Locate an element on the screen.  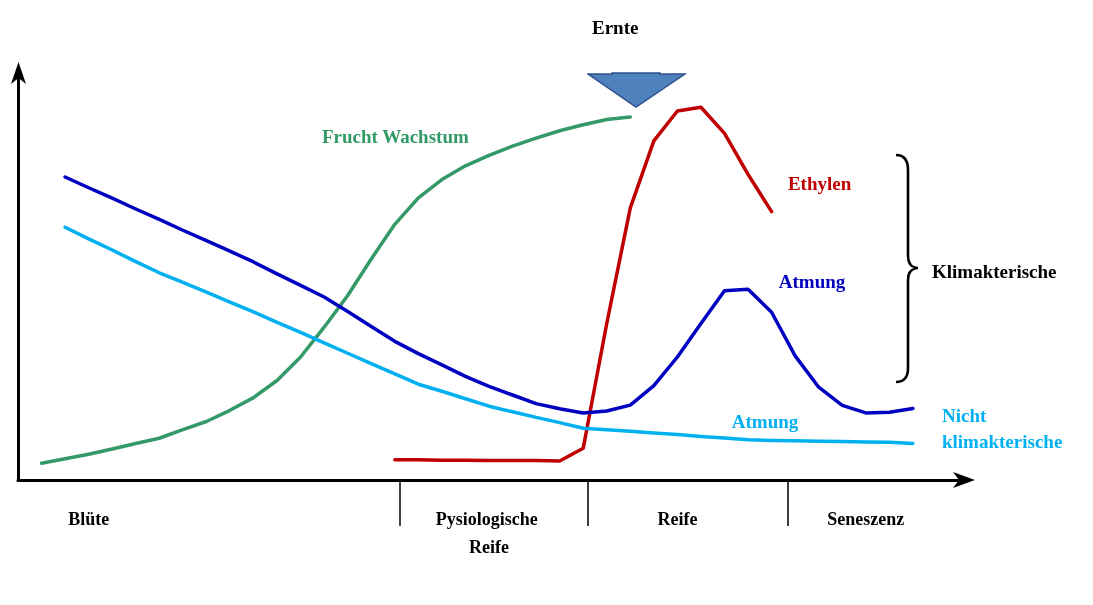
x-tick-label: Seneszenz is located at coordinates (866, 519).